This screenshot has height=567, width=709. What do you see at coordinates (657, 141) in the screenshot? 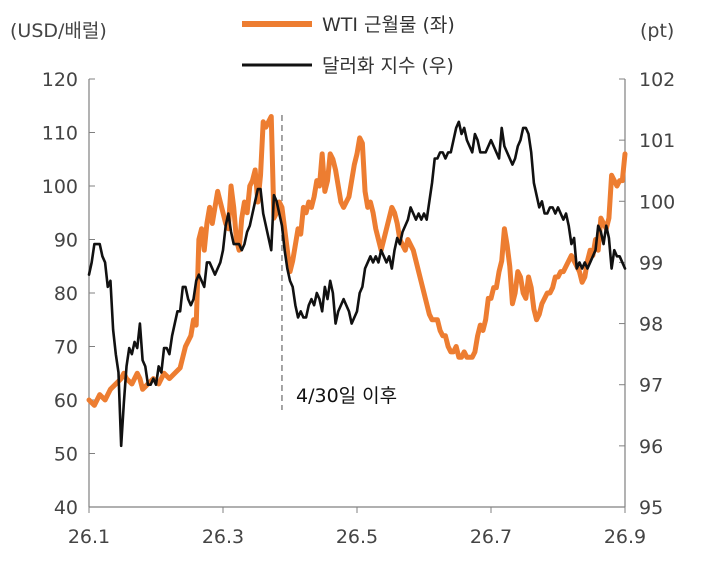
I see `right-tick-label: 101` at bounding box center [657, 141].